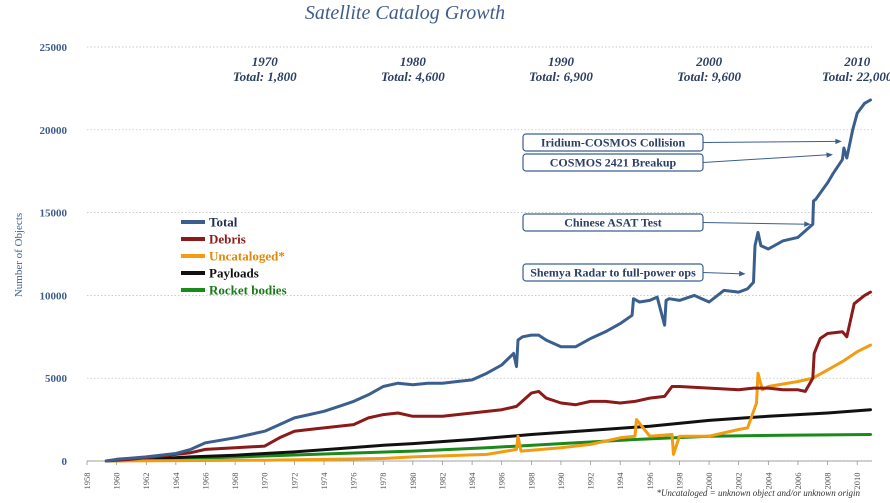 This screenshot has height=503, width=890. Describe the element at coordinates (856, 76) in the screenshot. I see `decade-total-label: Total: 22,000` at that location.